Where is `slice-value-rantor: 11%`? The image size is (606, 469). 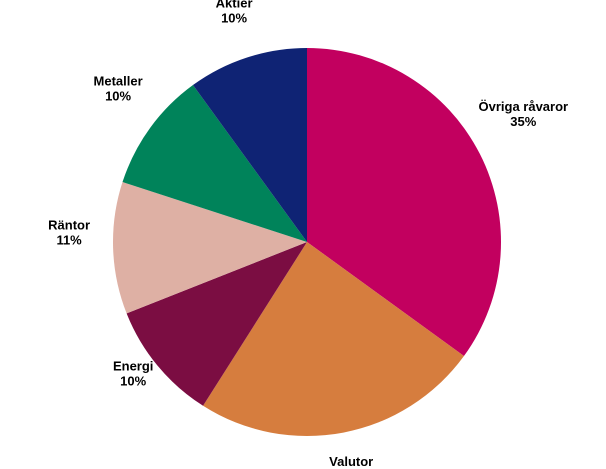
slice-value-rantor: 11% is located at coordinates (69, 239).